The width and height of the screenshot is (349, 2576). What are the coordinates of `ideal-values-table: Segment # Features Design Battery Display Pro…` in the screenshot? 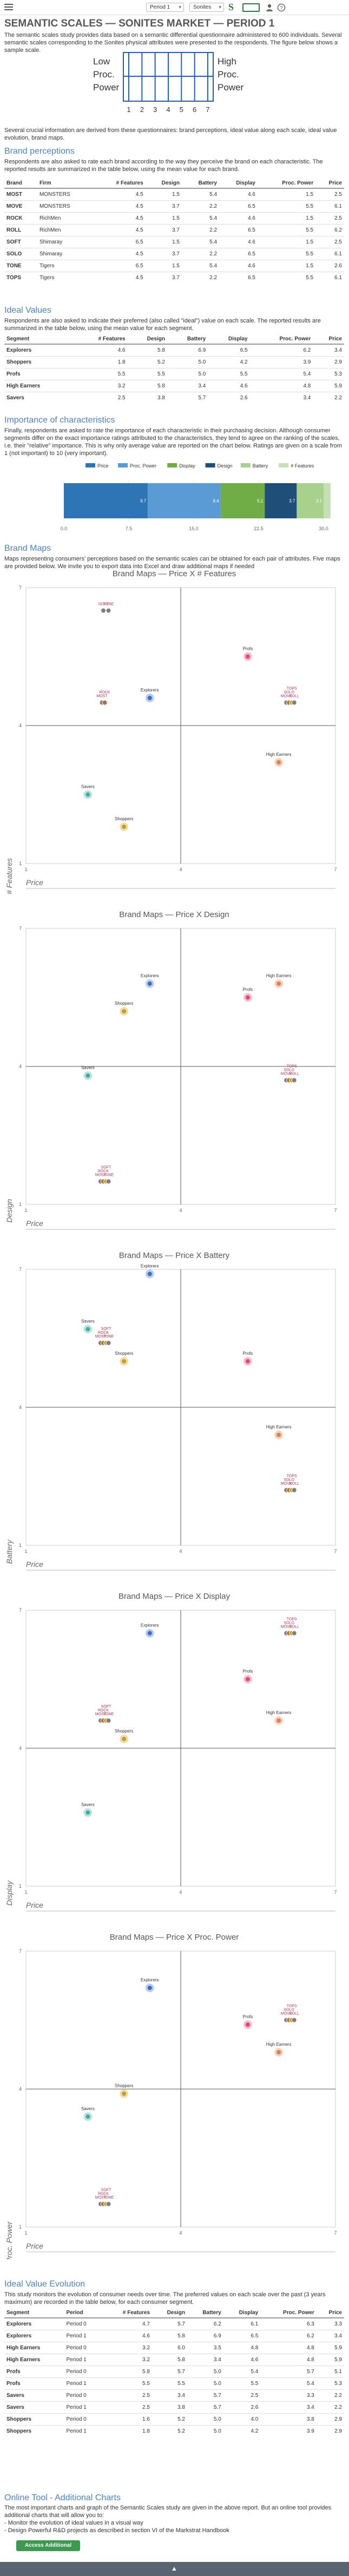 It's located at (174, 369).